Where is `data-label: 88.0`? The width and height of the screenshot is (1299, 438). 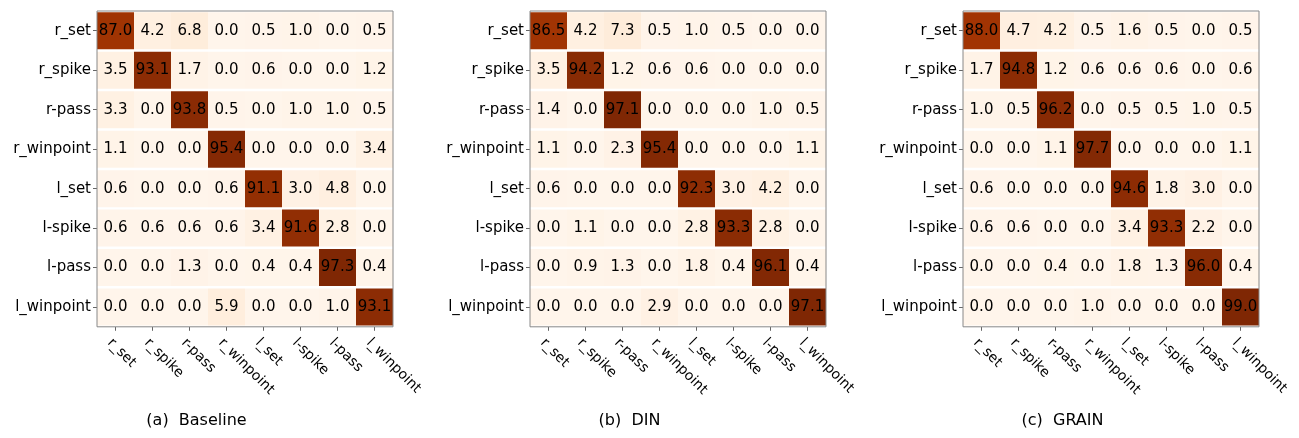 data-label: 88.0 is located at coordinates (981, 29).